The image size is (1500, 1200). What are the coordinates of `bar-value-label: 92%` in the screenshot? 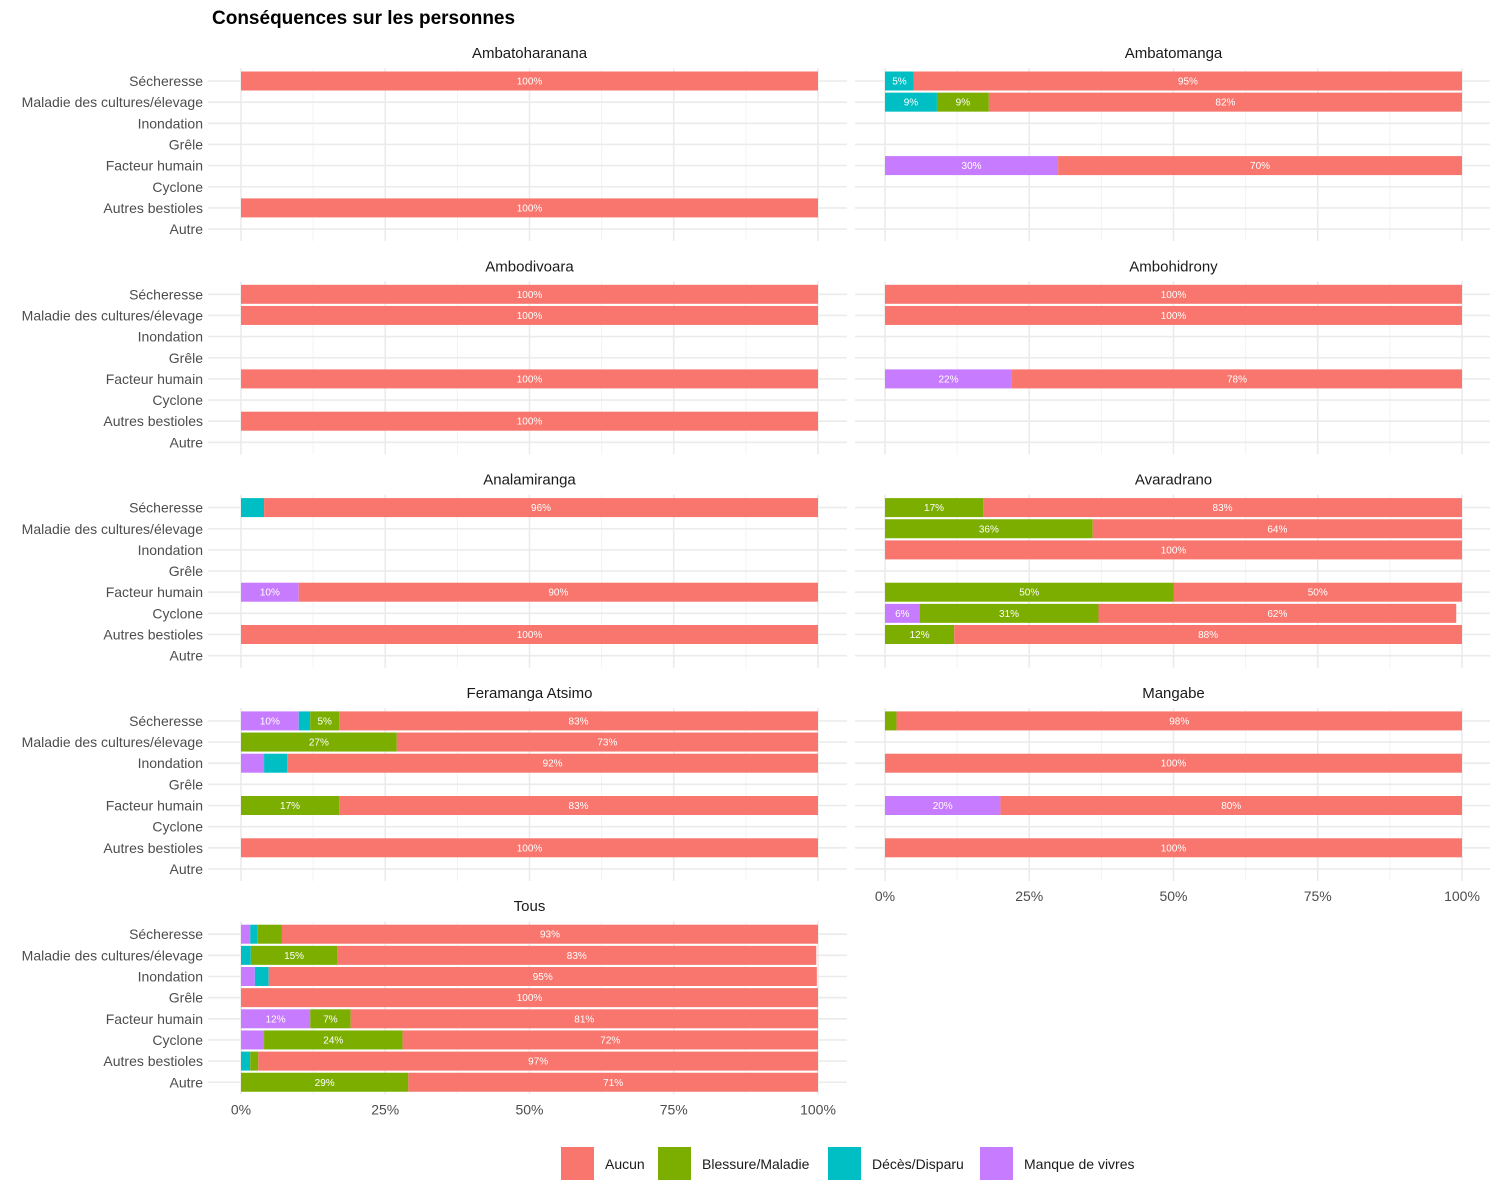 It's located at (553, 764).